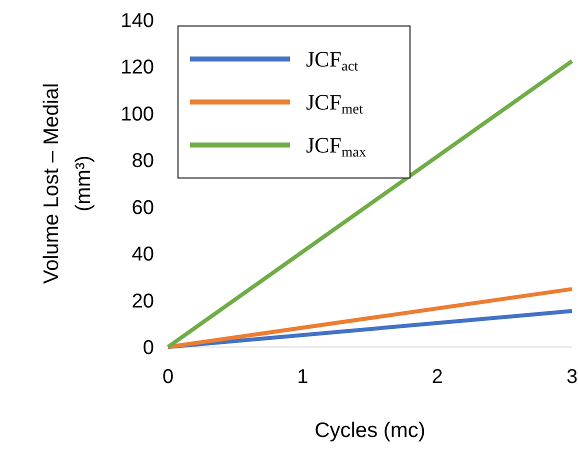 The width and height of the screenshot is (578, 455). What do you see at coordinates (137, 114) in the screenshot?
I see `y-tick-label: 100` at bounding box center [137, 114].